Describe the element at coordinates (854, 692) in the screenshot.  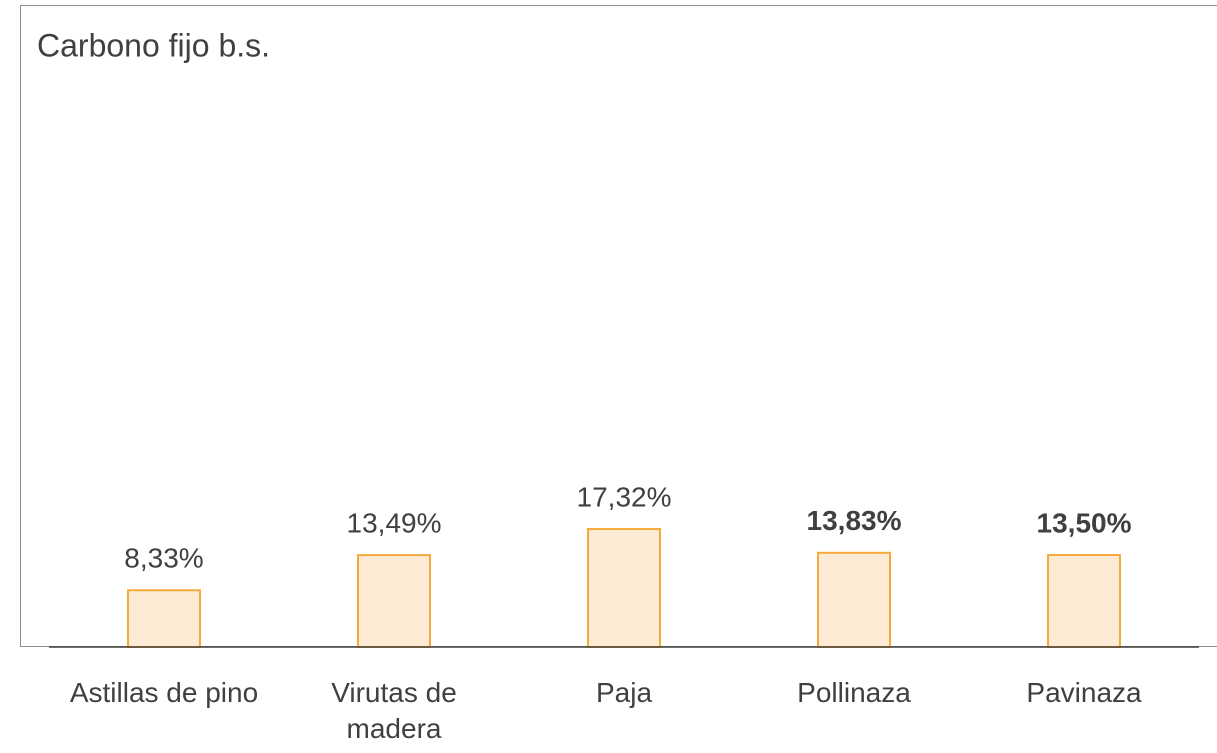
I see `x-tick-label: Pollinaza` at that location.